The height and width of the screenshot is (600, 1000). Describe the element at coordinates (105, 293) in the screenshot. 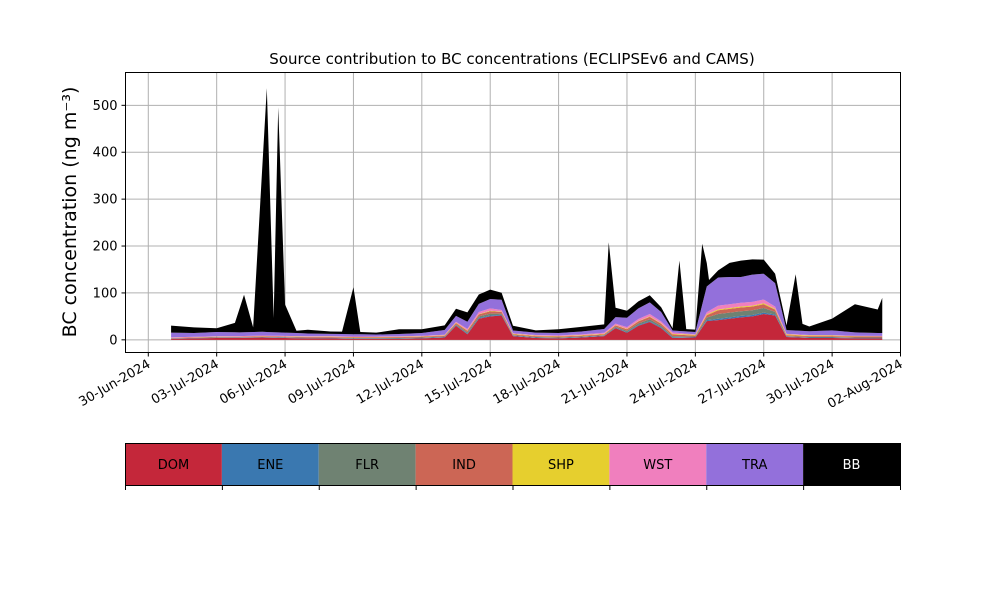

I see `y-tick-label: 100` at that location.